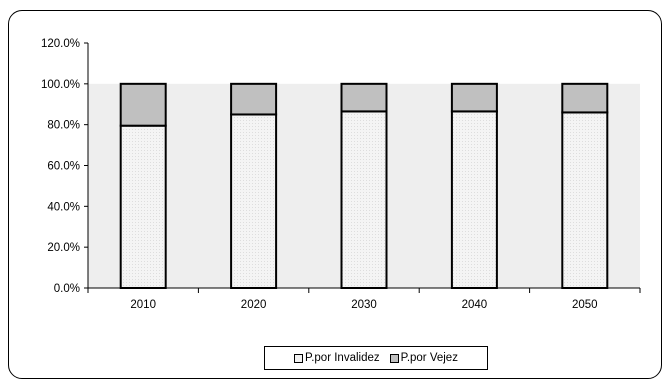 This screenshot has width=672, height=391. I want to click on y-tick-label: 0.0%, so click(67, 289).